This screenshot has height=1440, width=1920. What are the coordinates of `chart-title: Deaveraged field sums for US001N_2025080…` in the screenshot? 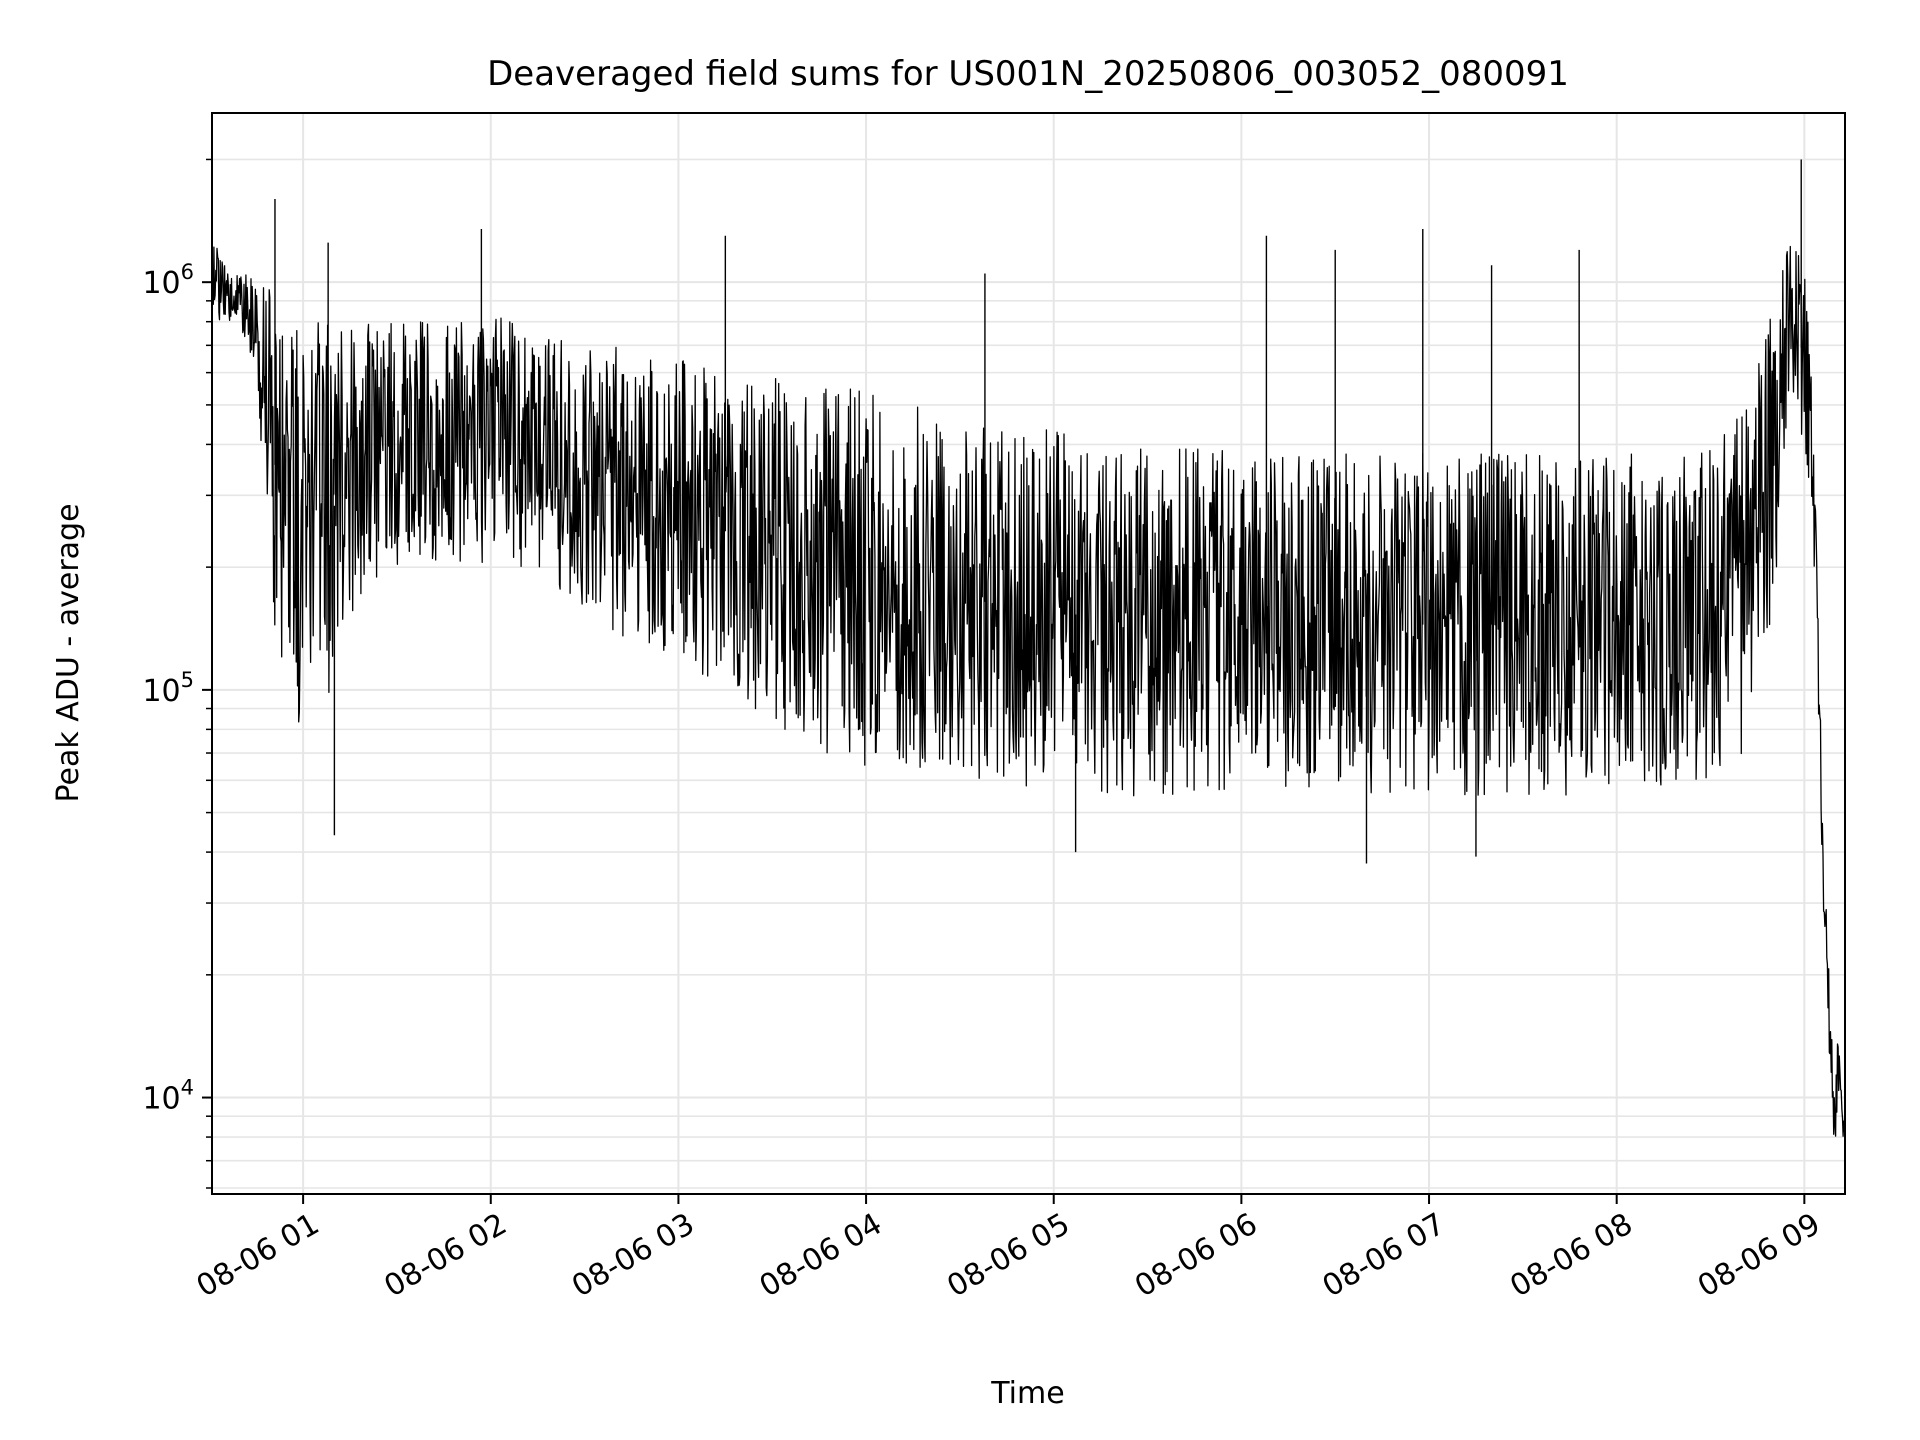 It's located at (1028, 74).